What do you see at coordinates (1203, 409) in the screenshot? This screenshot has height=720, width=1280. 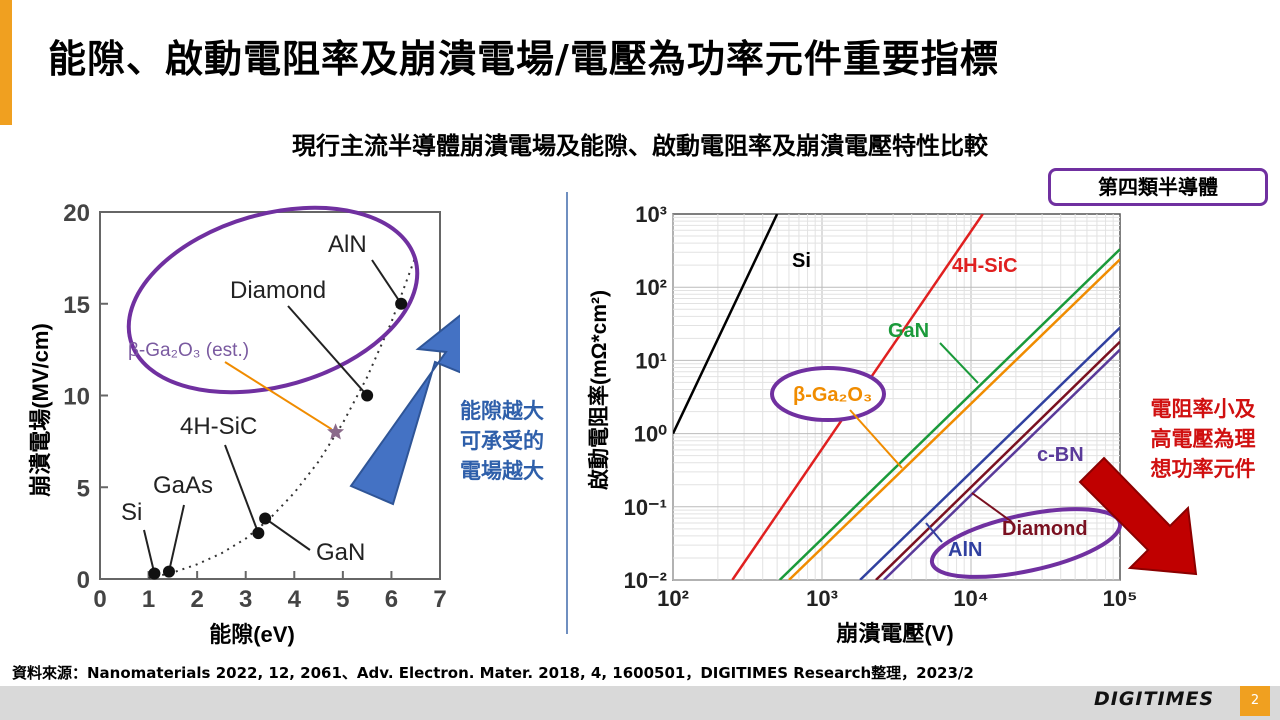 I see `resistivity-note-line-1: 電阻率小及` at bounding box center [1203, 409].